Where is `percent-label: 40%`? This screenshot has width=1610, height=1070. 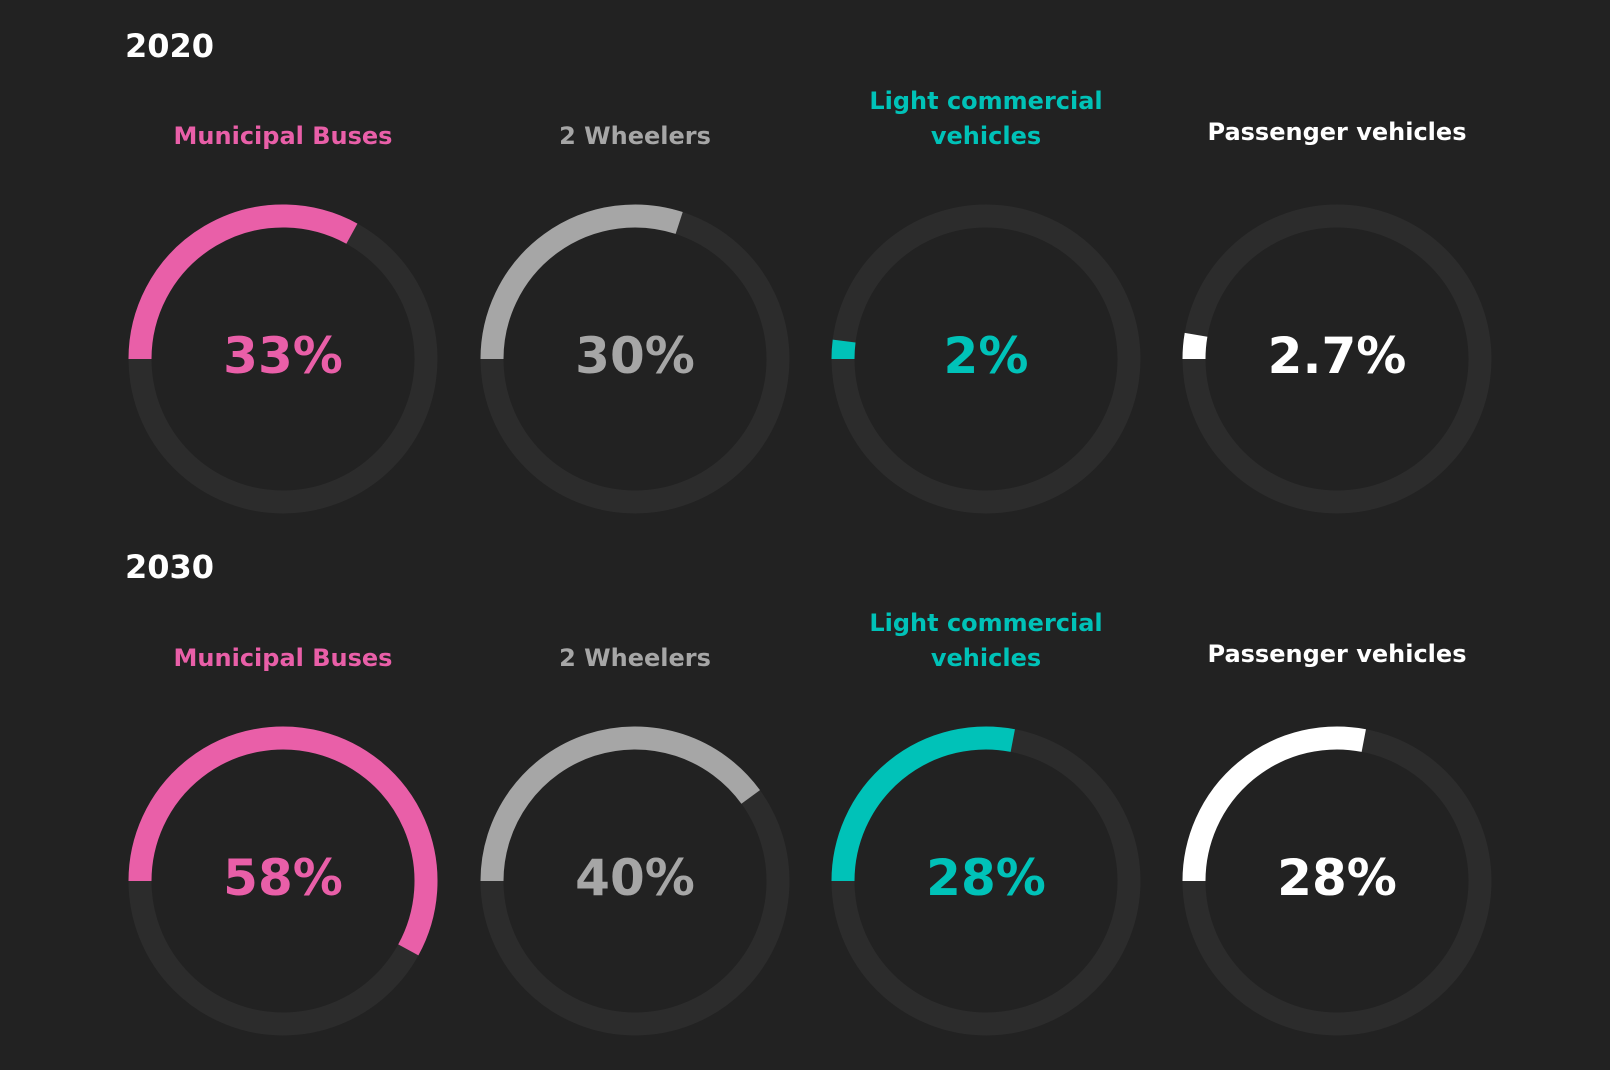
percent-label: 40% is located at coordinates (635, 878).